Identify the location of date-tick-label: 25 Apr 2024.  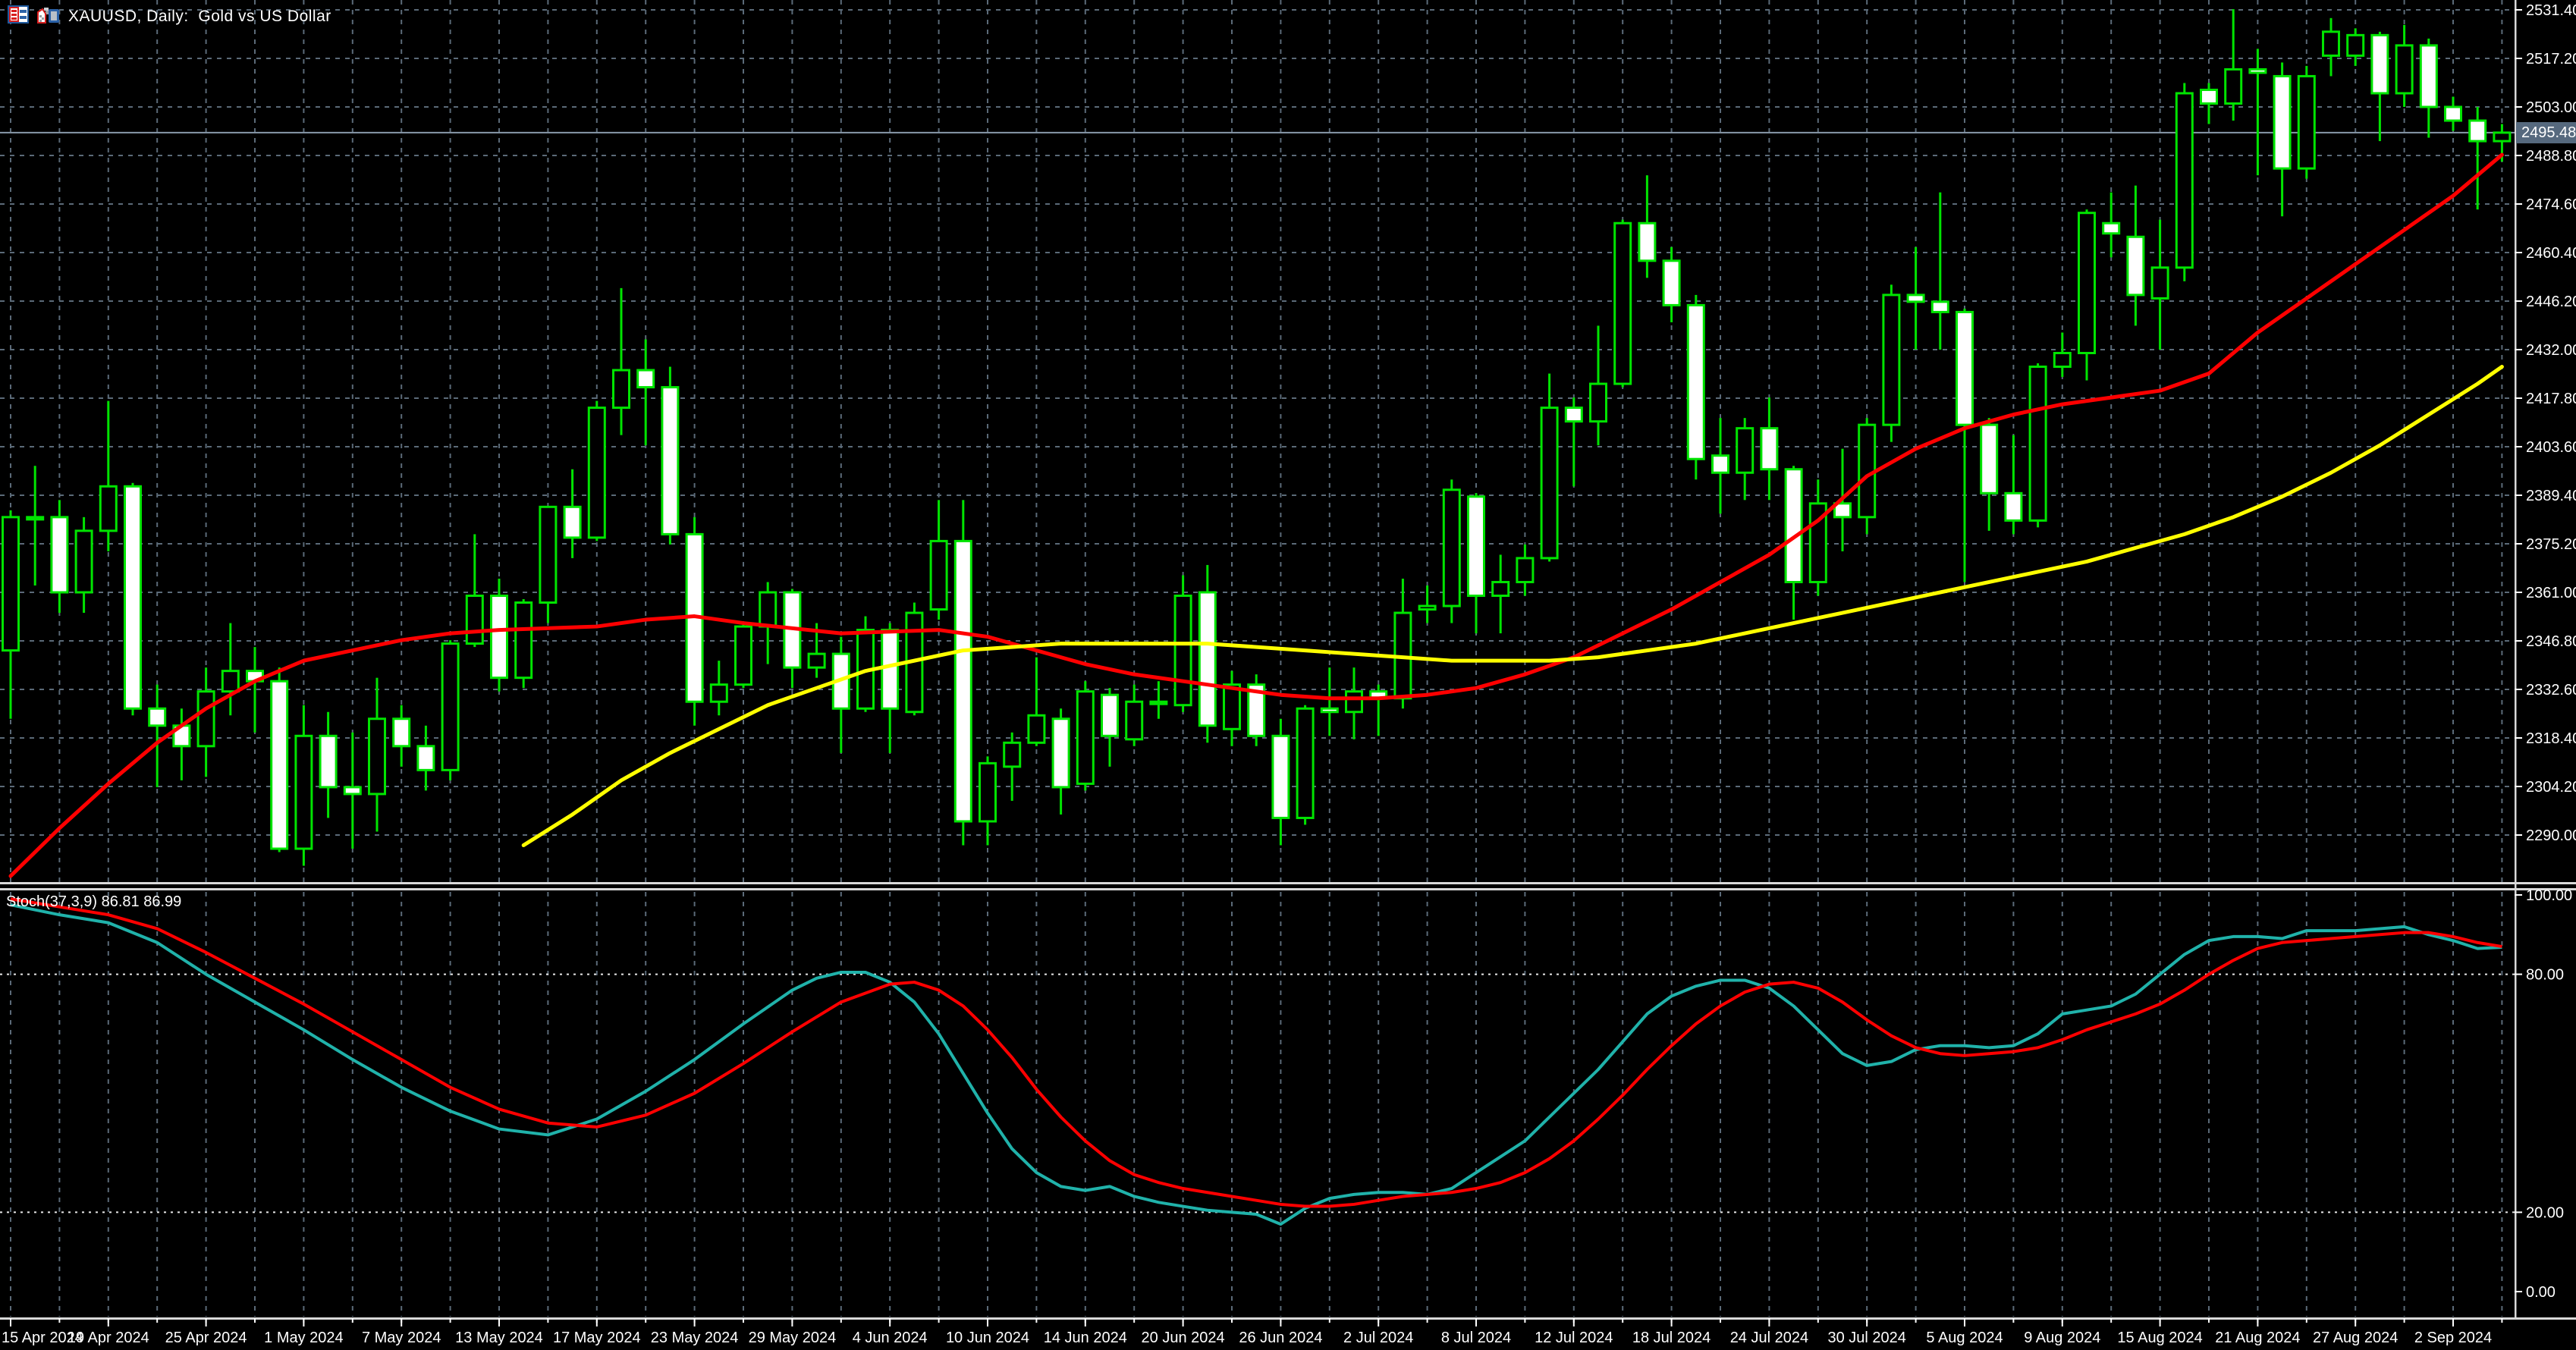
(206, 1338).